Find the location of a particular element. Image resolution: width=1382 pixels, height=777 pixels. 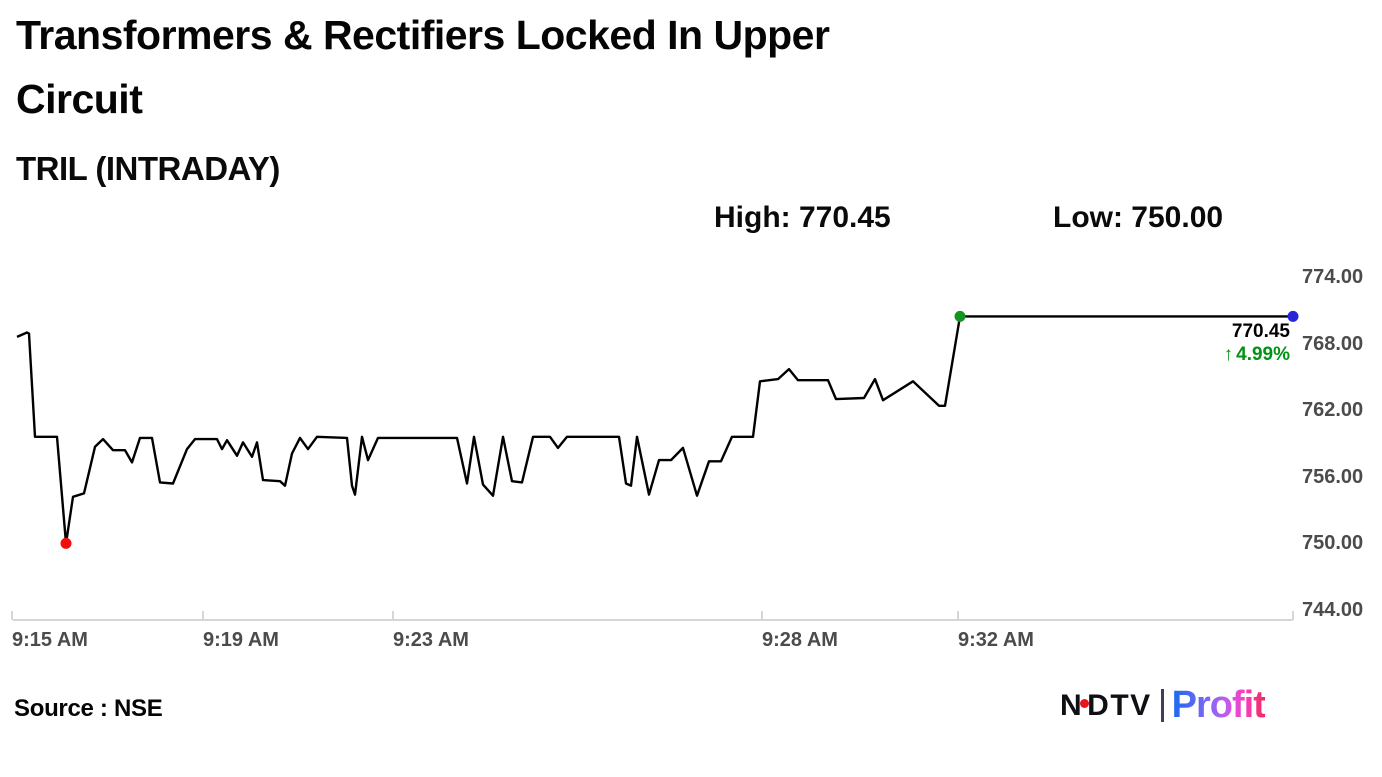

page-title-line2: Circuit is located at coordinates (79, 99).